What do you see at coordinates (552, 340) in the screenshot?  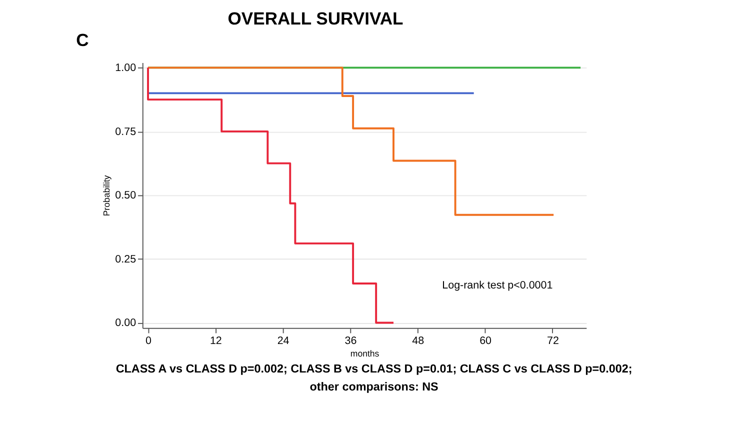 I see `x-tick-label: 72` at bounding box center [552, 340].